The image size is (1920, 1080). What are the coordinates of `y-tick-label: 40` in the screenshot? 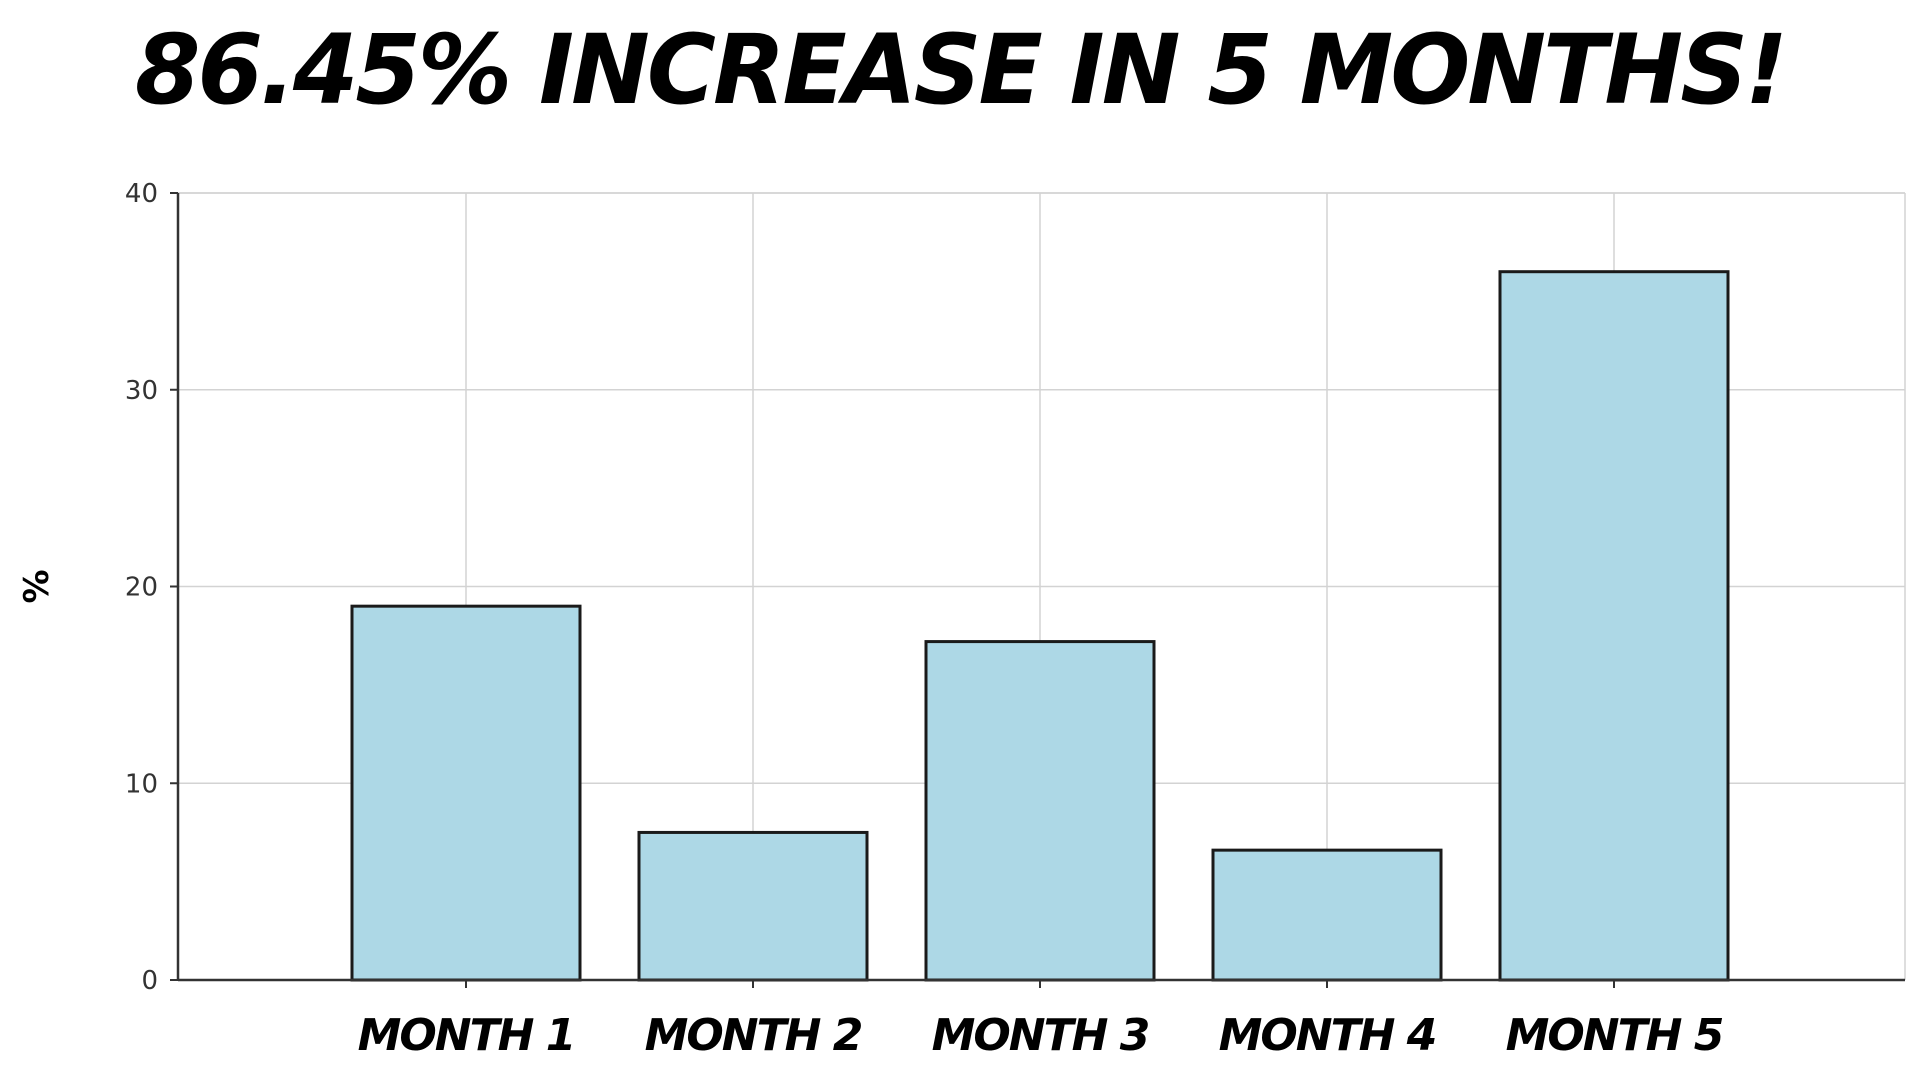 It's located at (141, 194).